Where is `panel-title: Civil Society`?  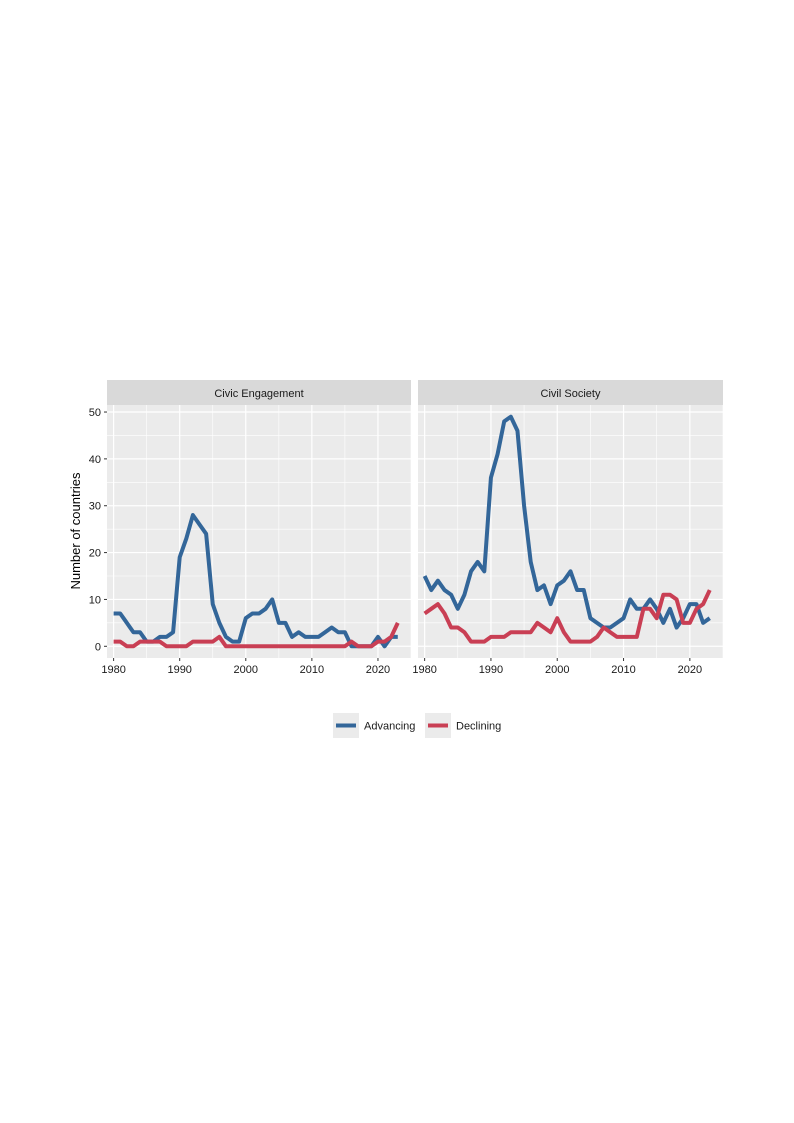
panel-title: Civil Society is located at coordinates (571, 394).